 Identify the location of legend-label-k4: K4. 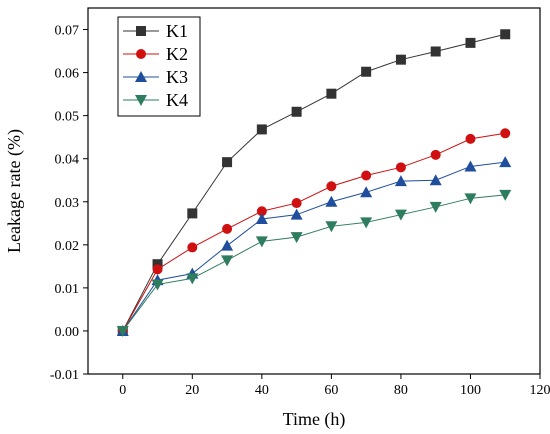
(177, 100).